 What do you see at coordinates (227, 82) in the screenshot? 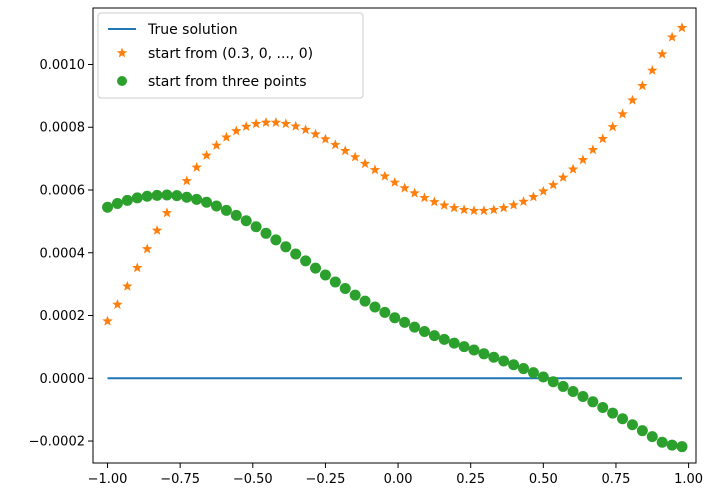
I see `legend-label-three-points: start from three points` at bounding box center [227, 82].